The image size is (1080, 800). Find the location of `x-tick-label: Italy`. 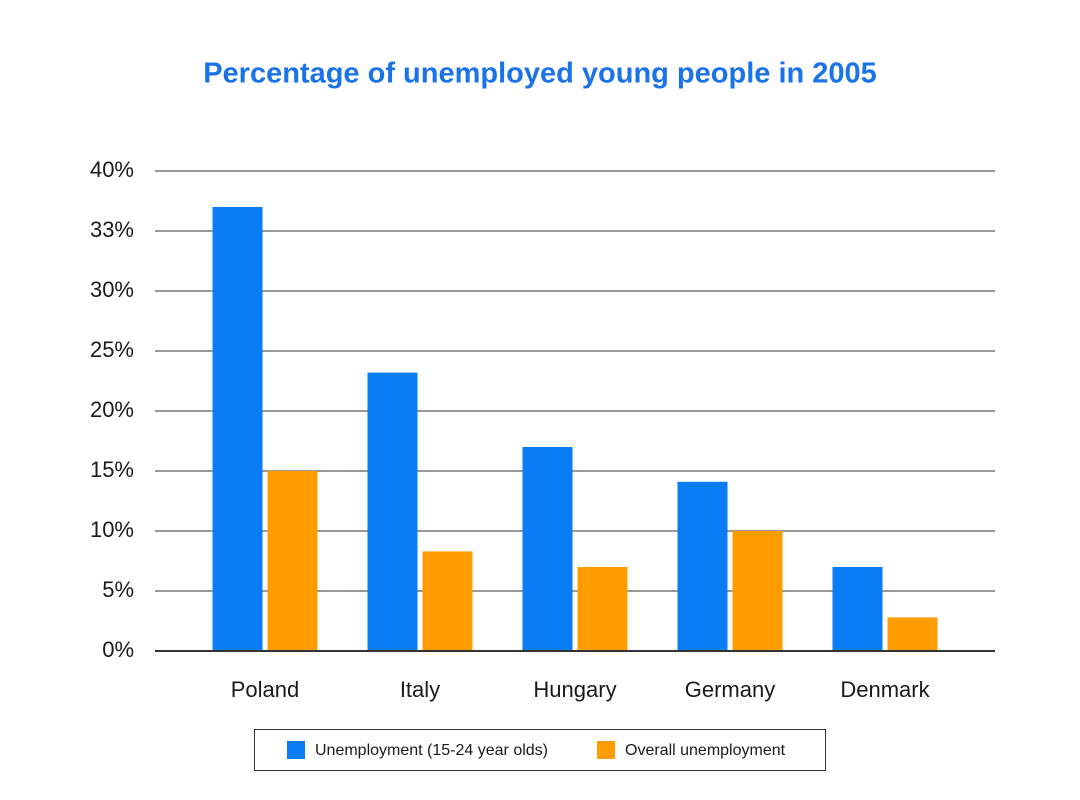

x-tick-label: Italy is located at coordinates (420, 689).